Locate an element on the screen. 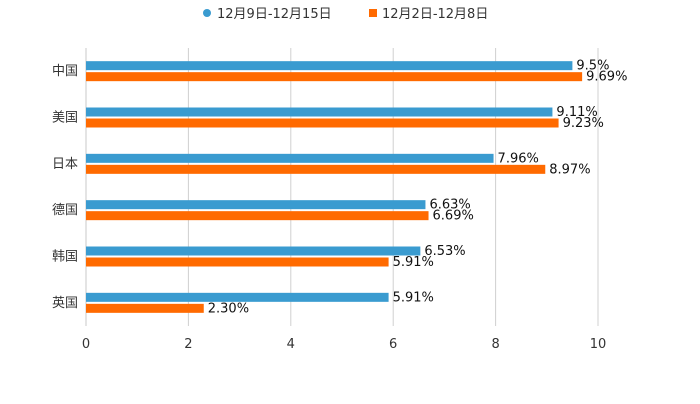  data-label-series-2: 6.69% is located at coordinates (453, 216).